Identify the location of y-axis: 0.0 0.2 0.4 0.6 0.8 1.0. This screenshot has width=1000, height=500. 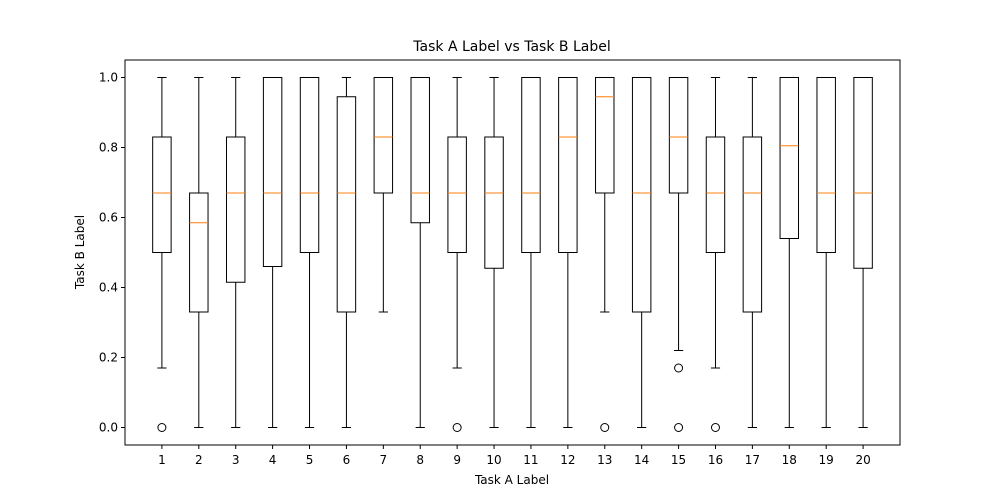
(112, 253).